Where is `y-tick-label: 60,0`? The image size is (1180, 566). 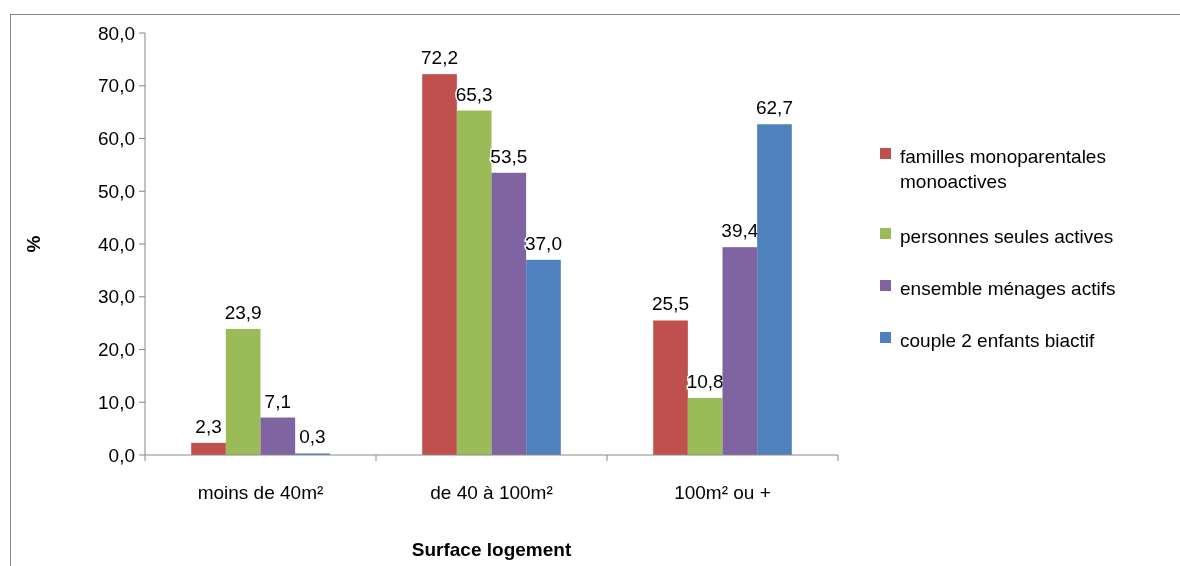 y-tick-label: 60,0 is located at coordinates (116, 139).